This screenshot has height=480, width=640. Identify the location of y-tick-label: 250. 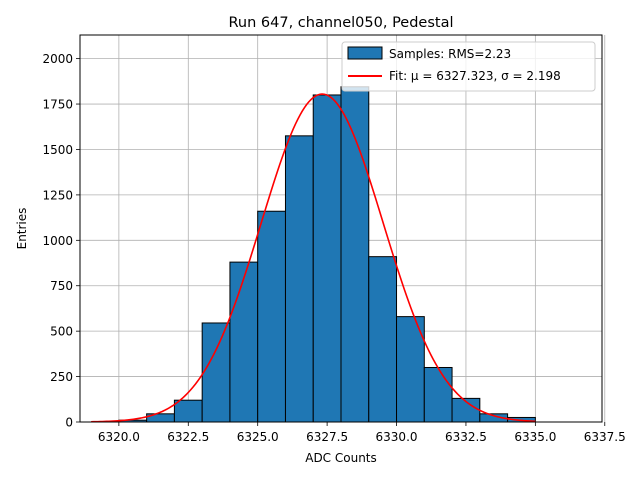
(61, 377).